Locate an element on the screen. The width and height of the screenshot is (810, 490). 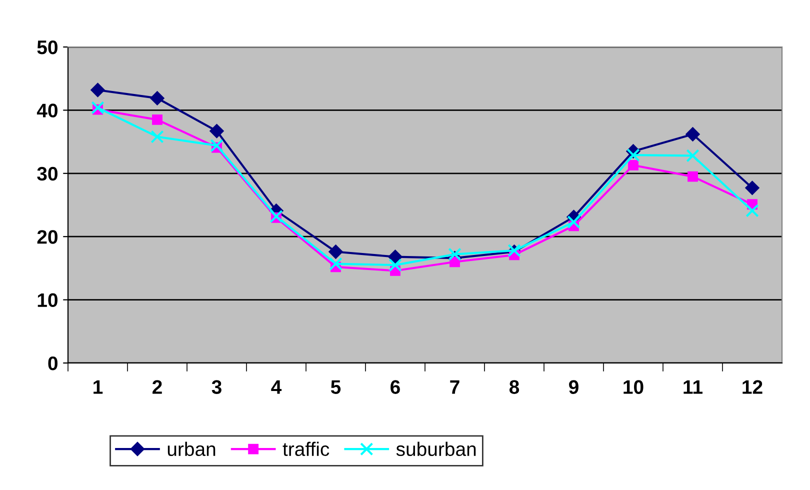
x-tick-label: 7 is located at coordinates (455, 387).